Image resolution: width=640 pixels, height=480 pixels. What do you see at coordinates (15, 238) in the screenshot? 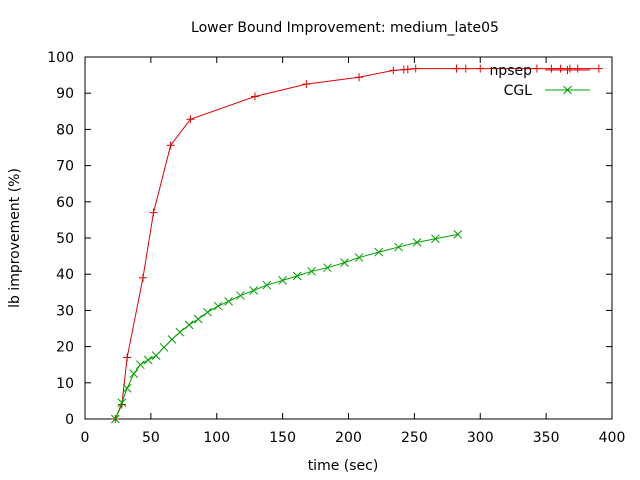
I see `y-axis-label: lb improvement (%)` at bounding box center [15, 238].